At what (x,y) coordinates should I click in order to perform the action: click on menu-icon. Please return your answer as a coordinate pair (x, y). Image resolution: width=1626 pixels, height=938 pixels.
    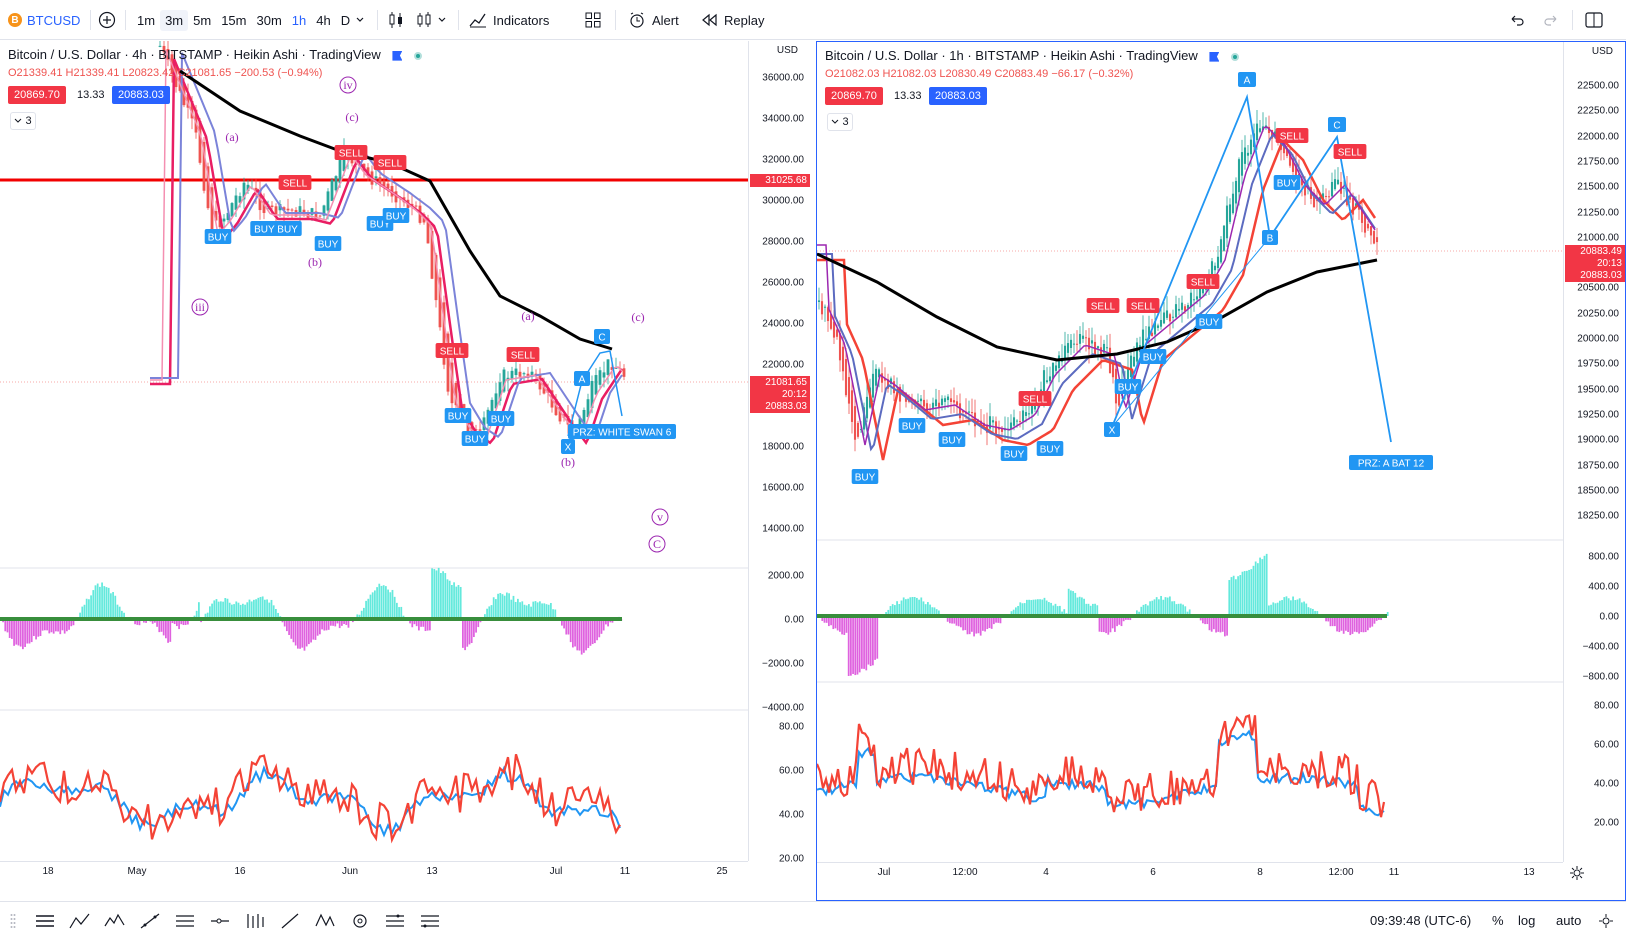
    Looking at the image, I should click on (45, 921).